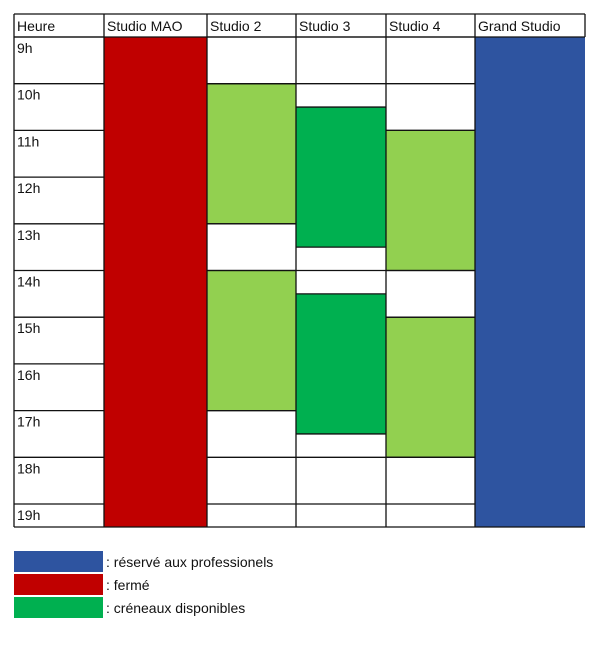 The image size is (600, 651). I want to click on legend-swatch-pro, so click(58, 561).